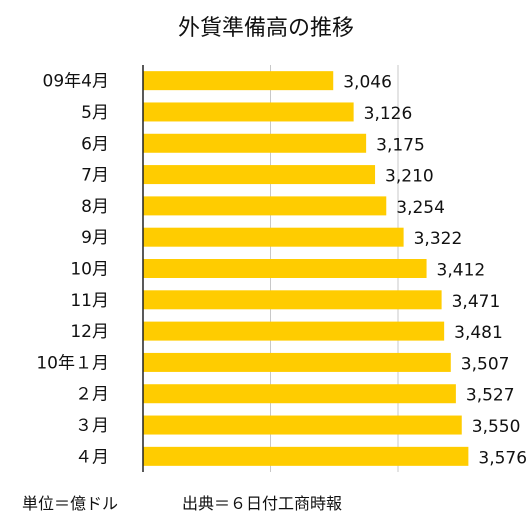 The image size is (532, 527). What do you see at coordinates (400, 145) in the screenshot?
I see `data-label: 3,175` at bounding box center [400, 145].